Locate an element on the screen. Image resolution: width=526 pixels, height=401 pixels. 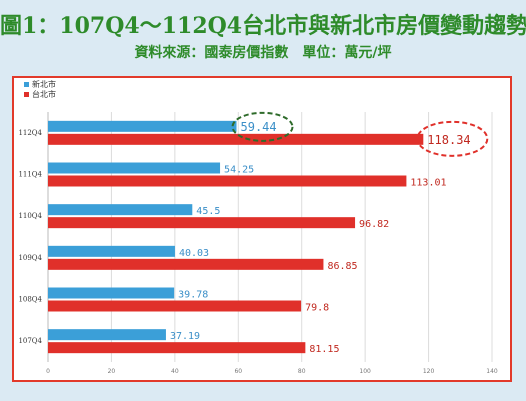
category-label: 111Q4 is located at coordinates (30, 175).